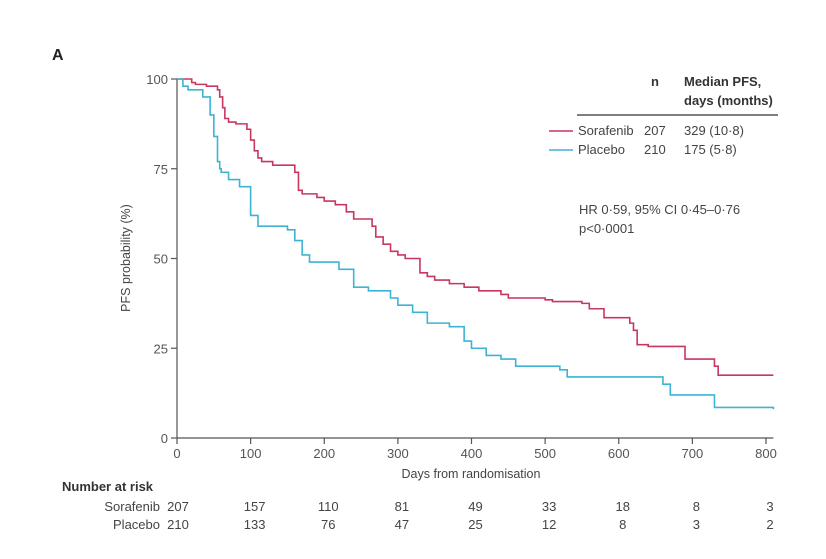 Image resolution: width=826 pixels, height=559 pixels. I want to click on x-axis-label: Days from randomisation, so click(471, 474).